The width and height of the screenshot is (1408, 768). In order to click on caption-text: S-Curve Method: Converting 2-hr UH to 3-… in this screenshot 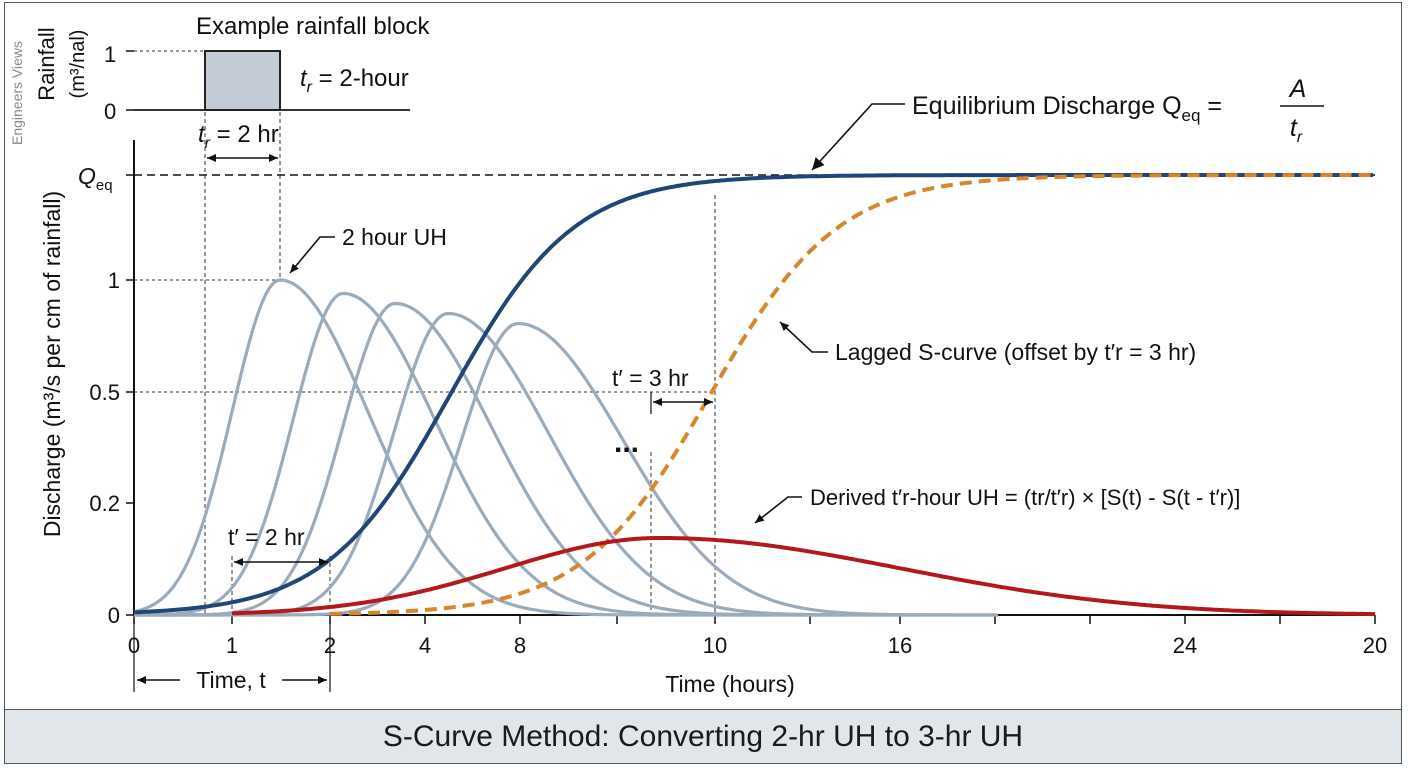, I will do `click(703, 736)`.